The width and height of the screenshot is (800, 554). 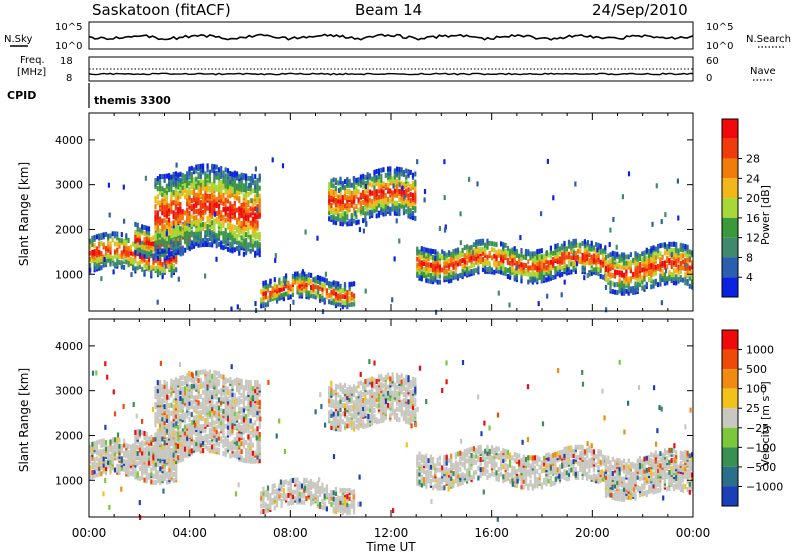 What do you see at coordinates (66, 61) in the screenshot?
I see `freq-tick-top: 18` at bounding box center [66, 61].